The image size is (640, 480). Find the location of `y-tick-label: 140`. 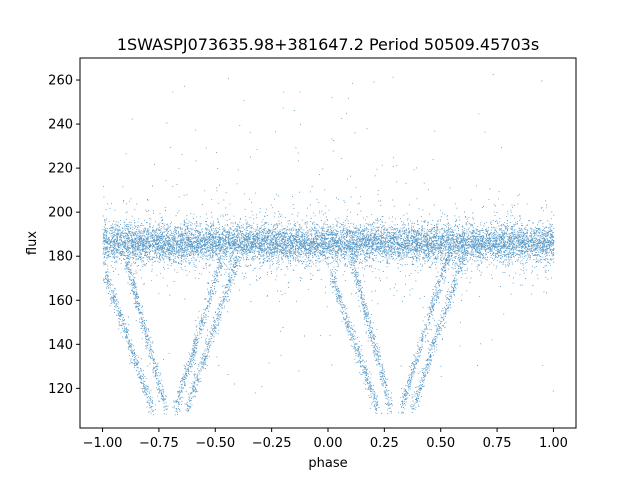

y-tick-label: 140 is located at coordinates (60, 345).